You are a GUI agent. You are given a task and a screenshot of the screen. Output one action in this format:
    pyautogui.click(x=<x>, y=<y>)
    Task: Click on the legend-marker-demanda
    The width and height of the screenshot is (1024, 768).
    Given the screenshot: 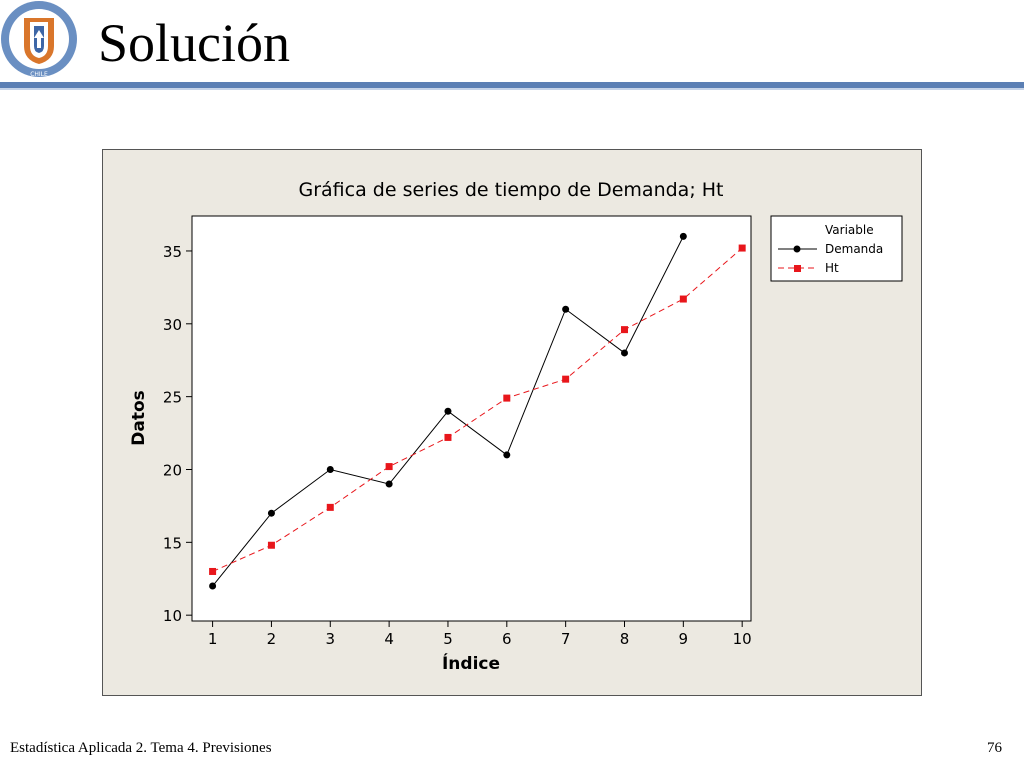 What is the action you would take?
    pyautogui.click(x=797, y=249)
    